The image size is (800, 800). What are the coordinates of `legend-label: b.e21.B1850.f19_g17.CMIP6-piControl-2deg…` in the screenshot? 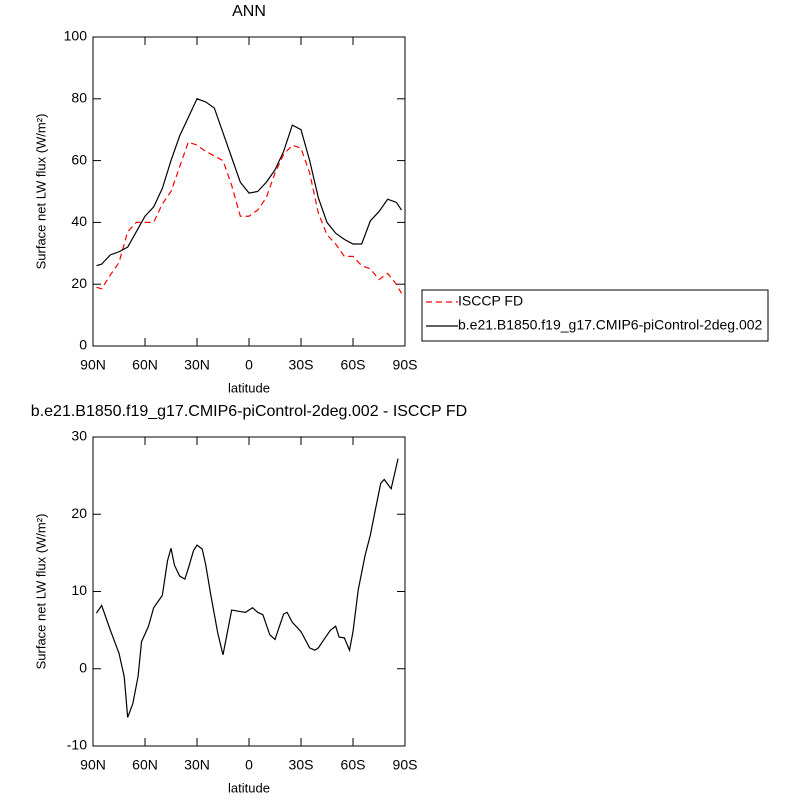 It's located at (610, 325).